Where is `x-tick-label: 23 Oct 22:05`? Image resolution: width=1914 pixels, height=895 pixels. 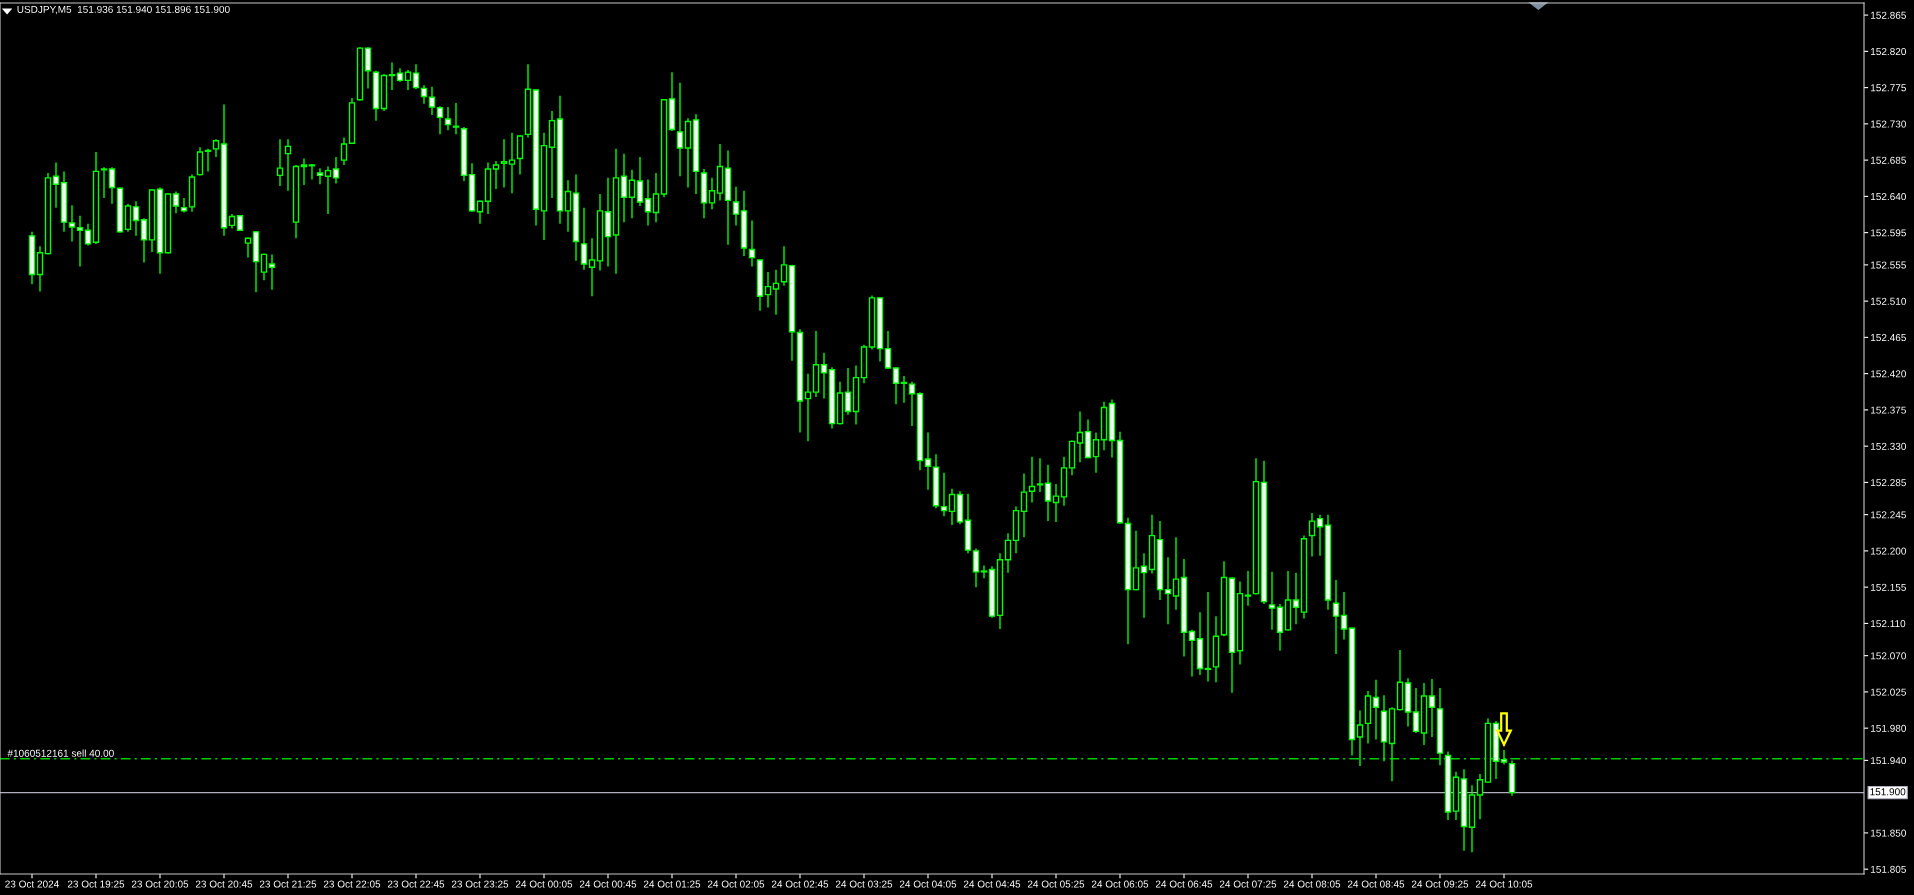
x-tick-label: 23 Oct 22:05 is located at coordinates (352, 884).